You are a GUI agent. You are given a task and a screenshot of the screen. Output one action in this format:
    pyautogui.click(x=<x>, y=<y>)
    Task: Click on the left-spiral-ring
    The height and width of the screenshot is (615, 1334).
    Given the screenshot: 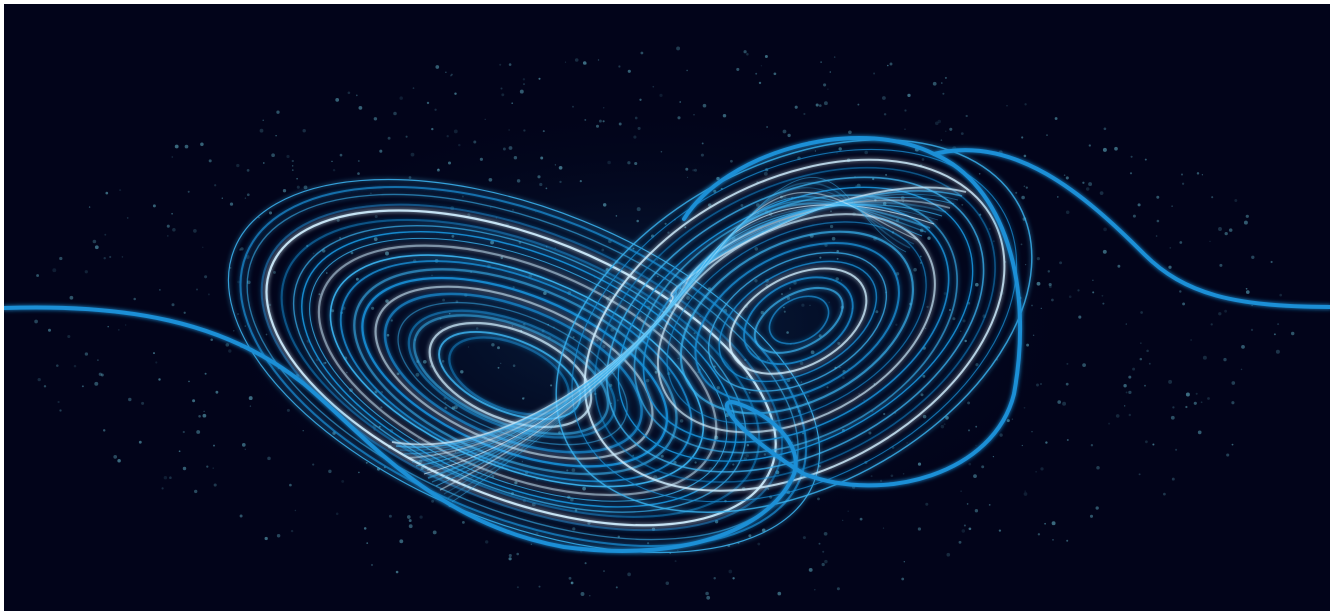 What is the action you would take?
    pyautogui.click(x=517, y=370)
    